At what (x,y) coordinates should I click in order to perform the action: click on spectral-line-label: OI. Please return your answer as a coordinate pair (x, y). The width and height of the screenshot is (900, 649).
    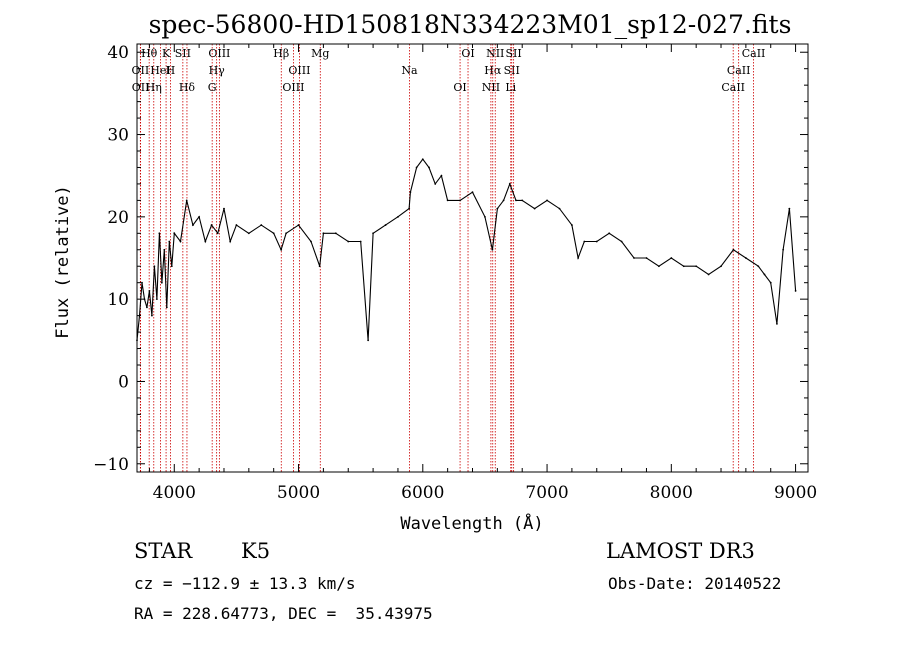
    Looking at the image, I should click on (459, 87).